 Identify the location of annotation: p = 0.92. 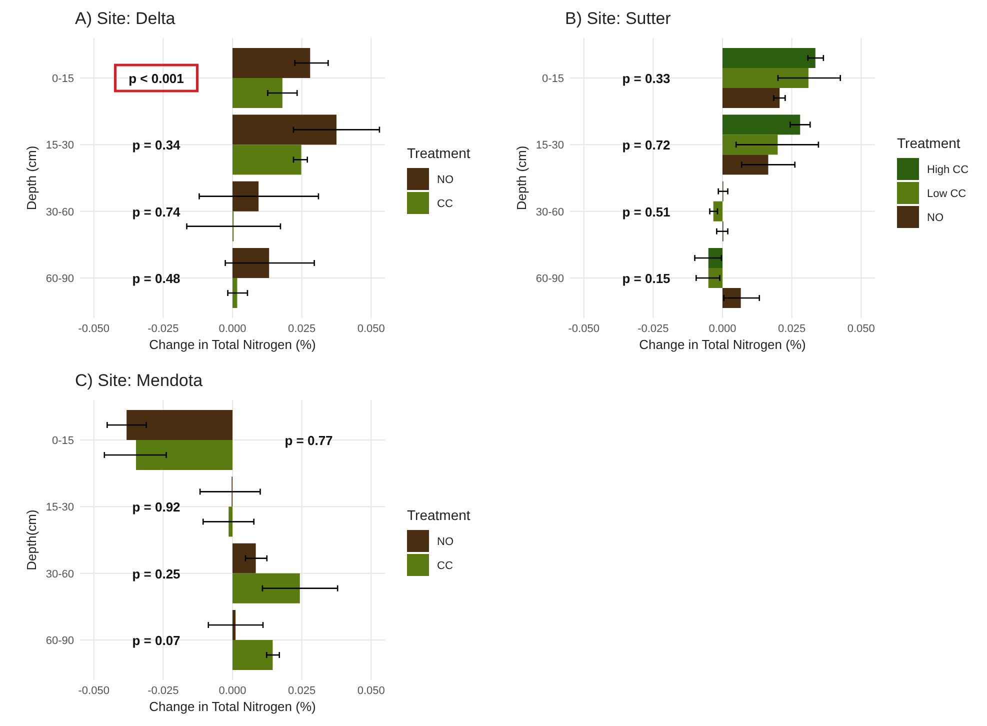
(156, 507).